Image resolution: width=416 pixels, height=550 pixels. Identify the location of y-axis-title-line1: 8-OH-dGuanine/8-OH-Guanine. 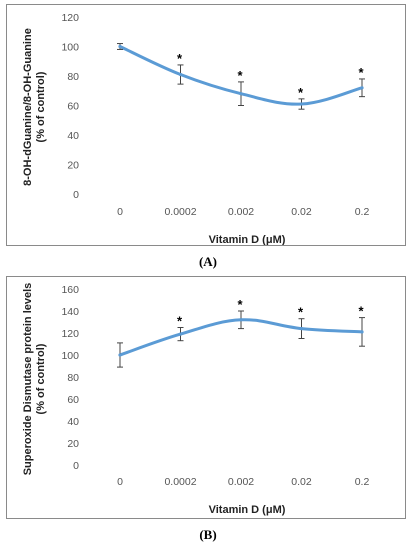
(28, 107).